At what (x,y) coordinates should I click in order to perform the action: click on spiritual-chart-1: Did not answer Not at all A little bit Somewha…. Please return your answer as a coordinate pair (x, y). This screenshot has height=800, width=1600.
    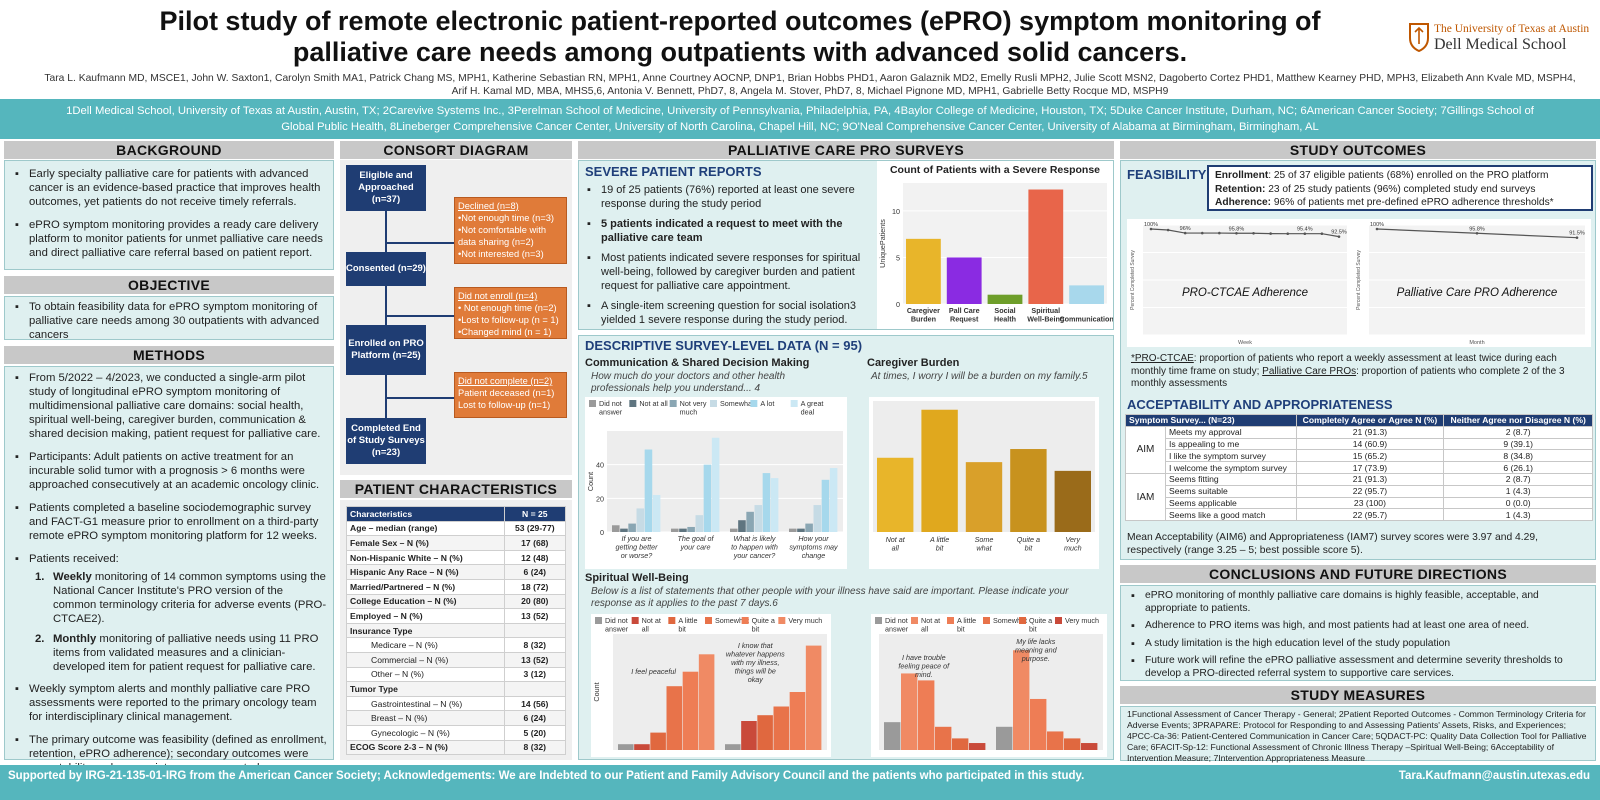
    Looking at the image, I should click on (711, 685).